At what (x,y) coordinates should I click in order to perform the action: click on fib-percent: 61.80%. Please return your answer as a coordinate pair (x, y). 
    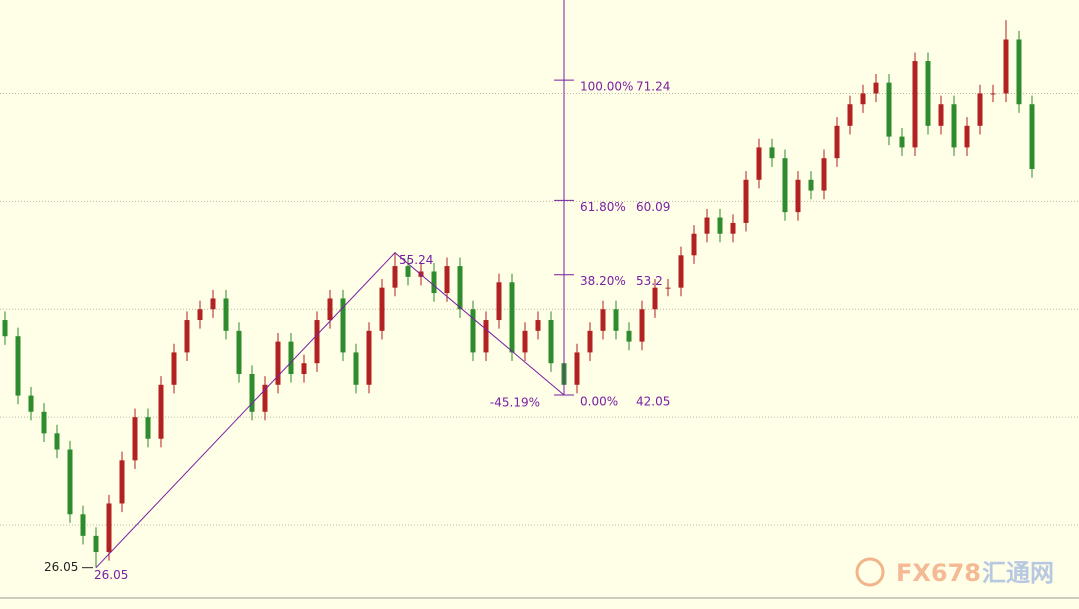
    Looking at the image, I should click on (603, 207).